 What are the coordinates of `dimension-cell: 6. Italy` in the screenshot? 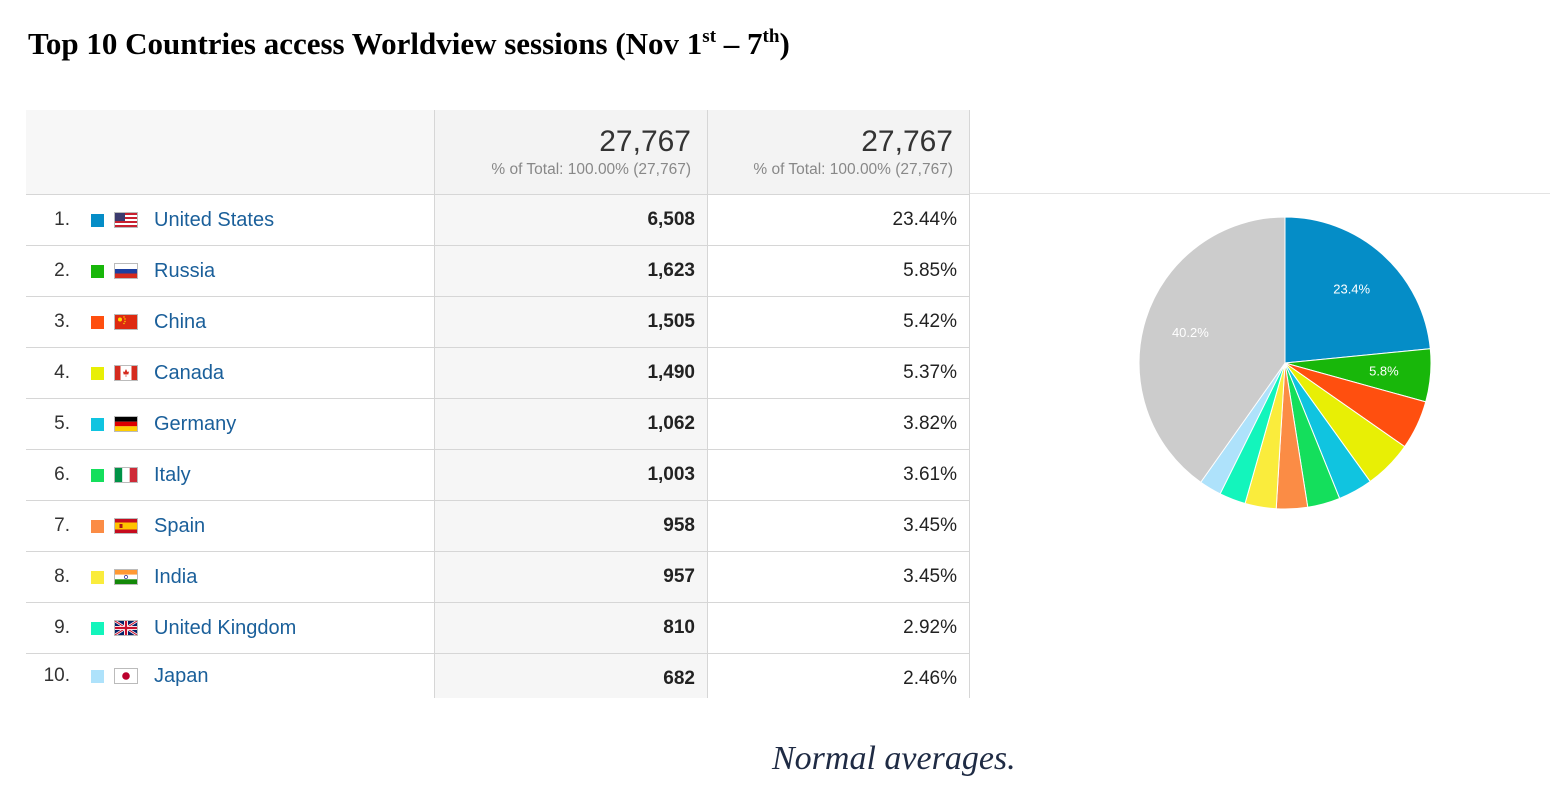 It's located at (230, 475).